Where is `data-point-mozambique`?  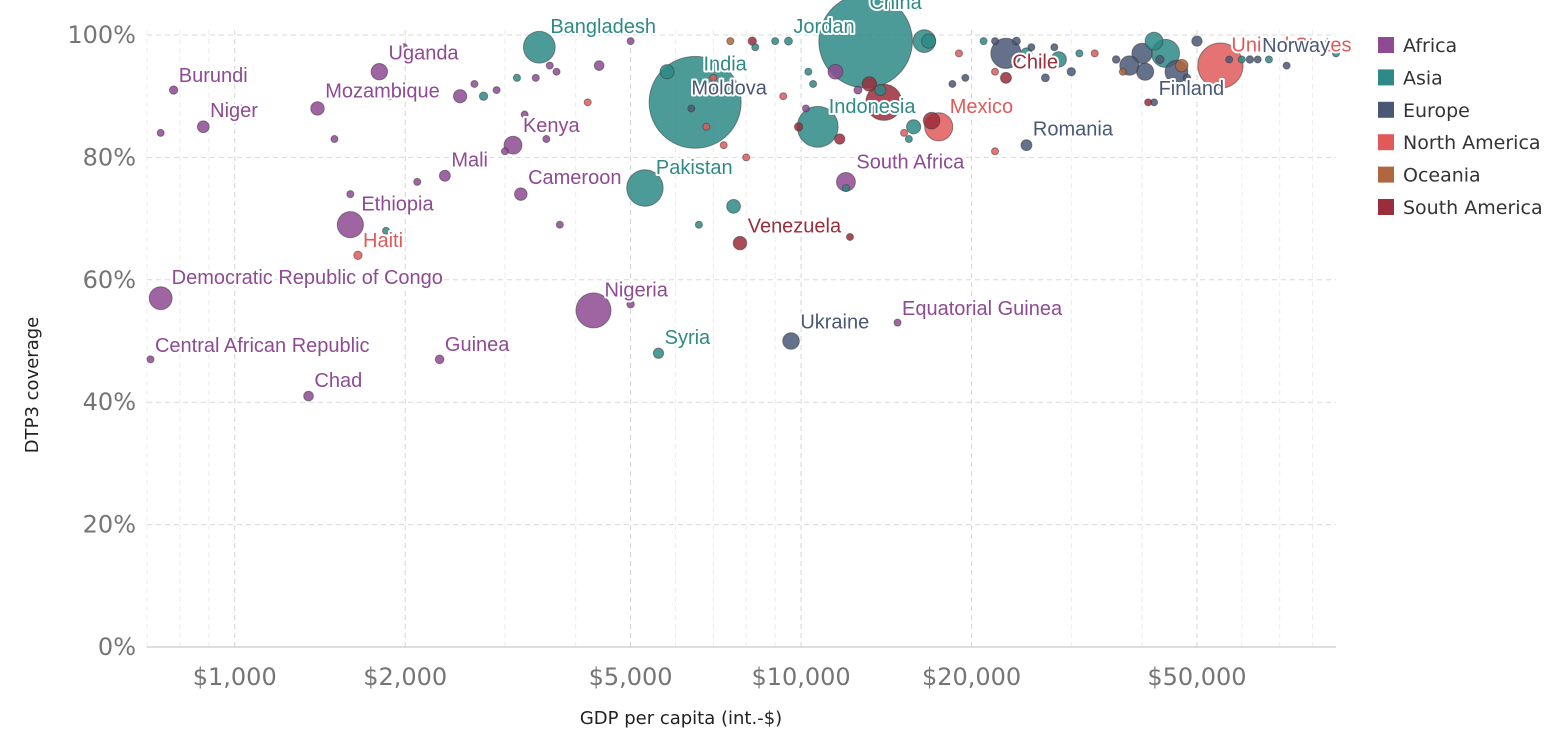 data-point-mozambique is located at coordinates (317, 108).